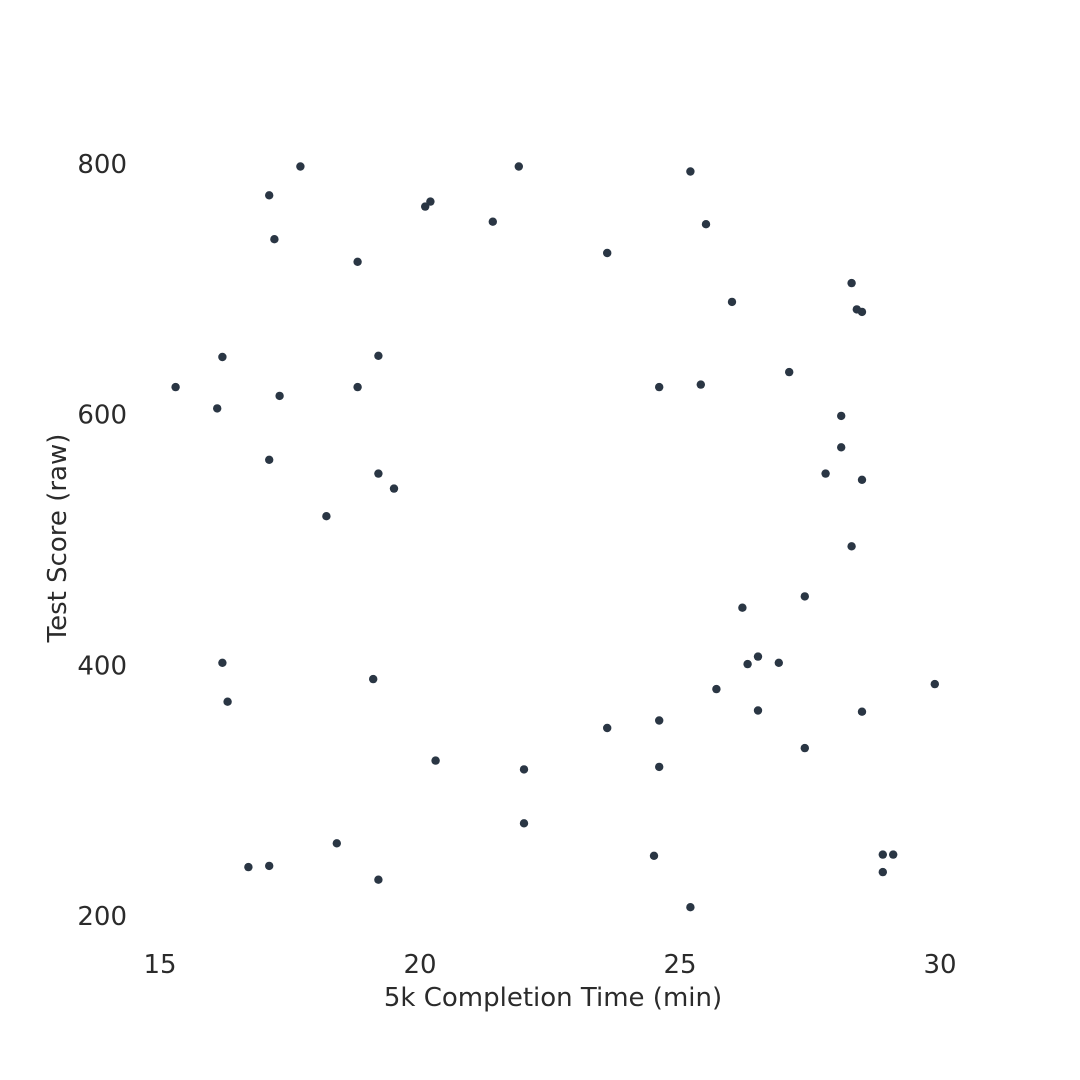  I want to click on x-axis-label: 5k Completion Time (min), so click(553, 998).